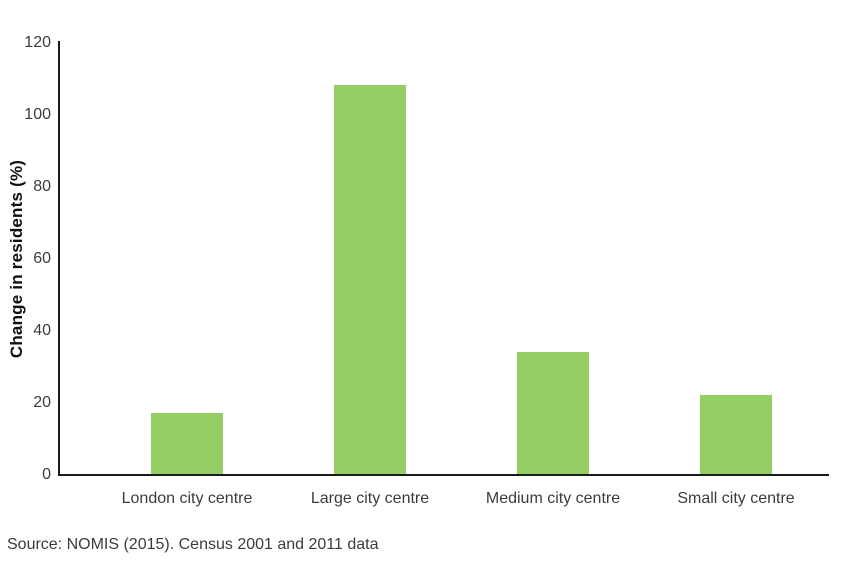 The width and height of the screenshot is (844, 566). I want to click on y-axis-tick-label: 0, so click(46, 474).